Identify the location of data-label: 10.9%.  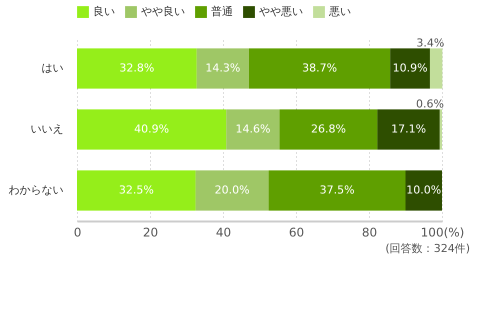
(410, 68).